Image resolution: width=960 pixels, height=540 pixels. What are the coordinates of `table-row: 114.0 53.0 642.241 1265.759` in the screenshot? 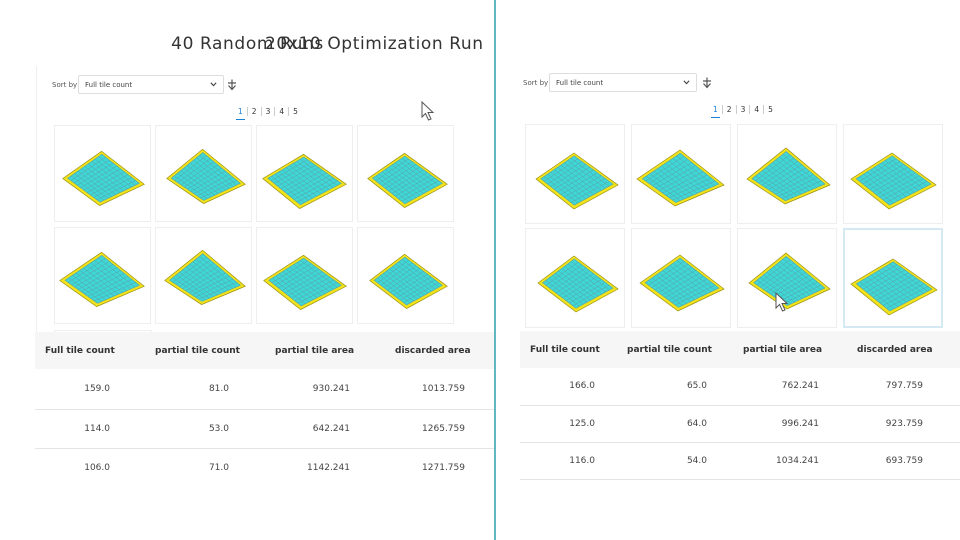 It's located at (264, 429).